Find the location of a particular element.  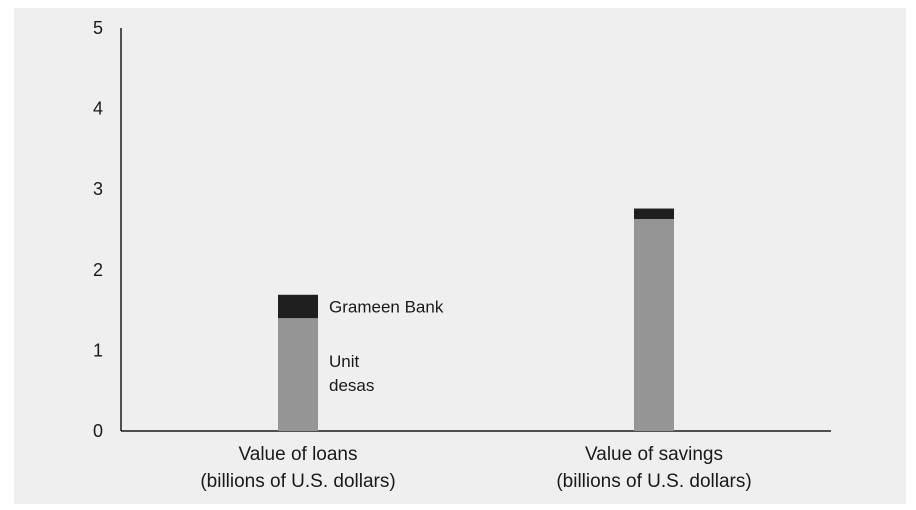

y-tick-label-1: 1 is located at coordinates (98, 350).